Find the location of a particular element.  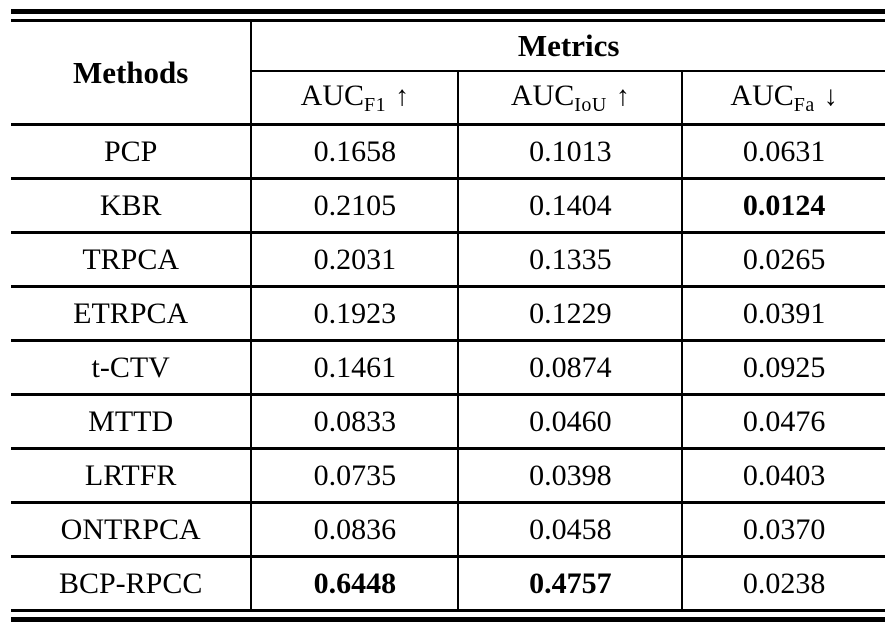

metric-value: 0.1229 is located at coordinates (571, 314).